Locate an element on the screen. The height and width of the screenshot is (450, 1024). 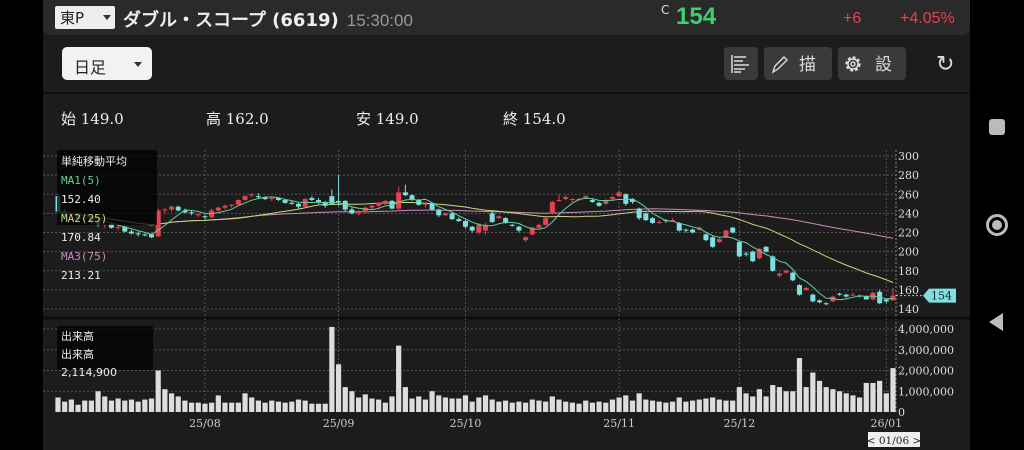
date-tick-label: 25/12 is located at coordinates (740, 423).